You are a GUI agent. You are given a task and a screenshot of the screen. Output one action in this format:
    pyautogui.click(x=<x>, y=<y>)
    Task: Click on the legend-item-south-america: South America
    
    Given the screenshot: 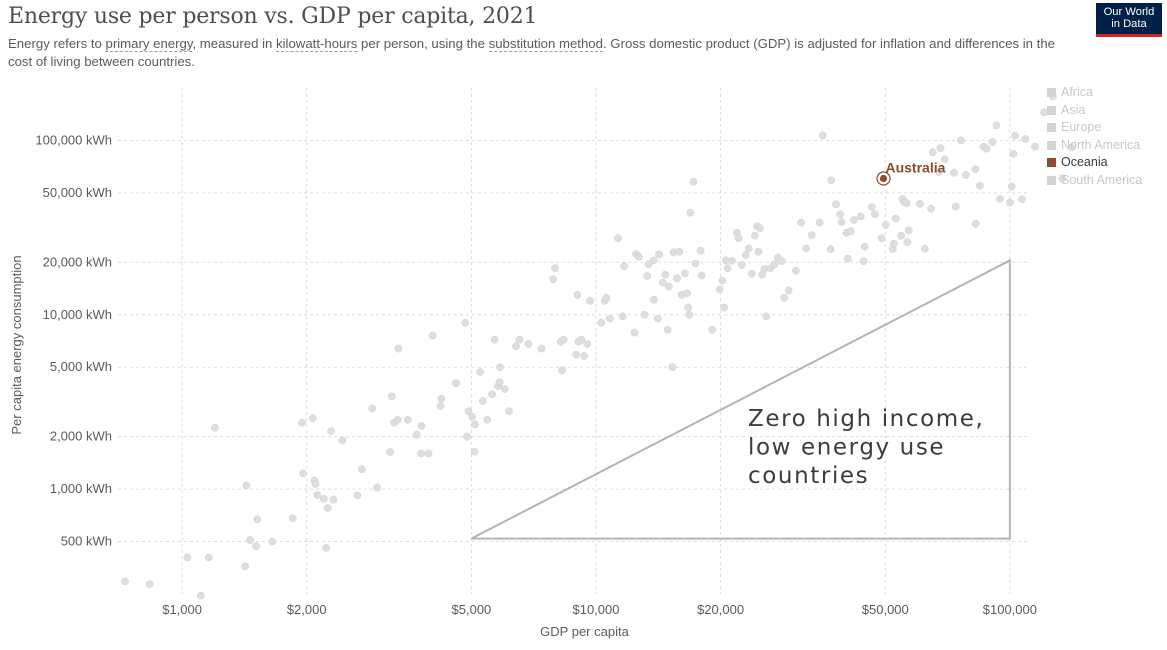 What is the action you would take?
    pyautogui.click(x=1094, y=181)
    